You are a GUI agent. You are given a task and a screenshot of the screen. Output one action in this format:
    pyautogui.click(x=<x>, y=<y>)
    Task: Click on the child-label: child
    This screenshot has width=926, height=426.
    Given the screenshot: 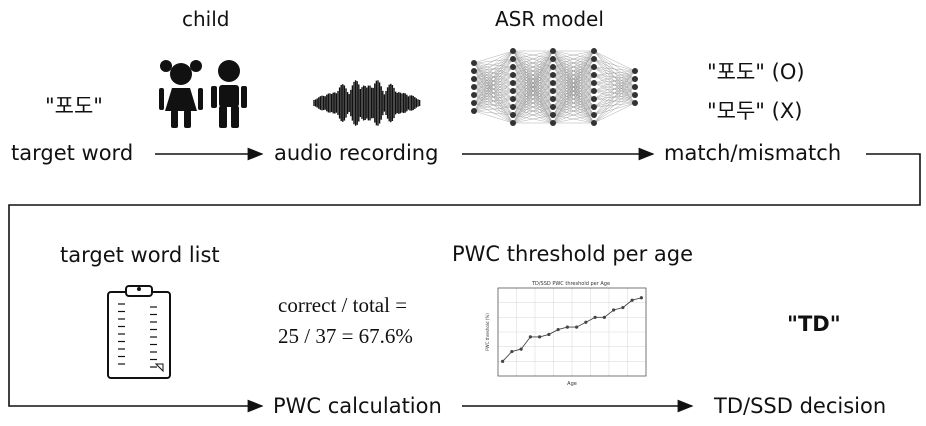 What is the action you would take?
    pyautogui.click(x=206, y=19)
    